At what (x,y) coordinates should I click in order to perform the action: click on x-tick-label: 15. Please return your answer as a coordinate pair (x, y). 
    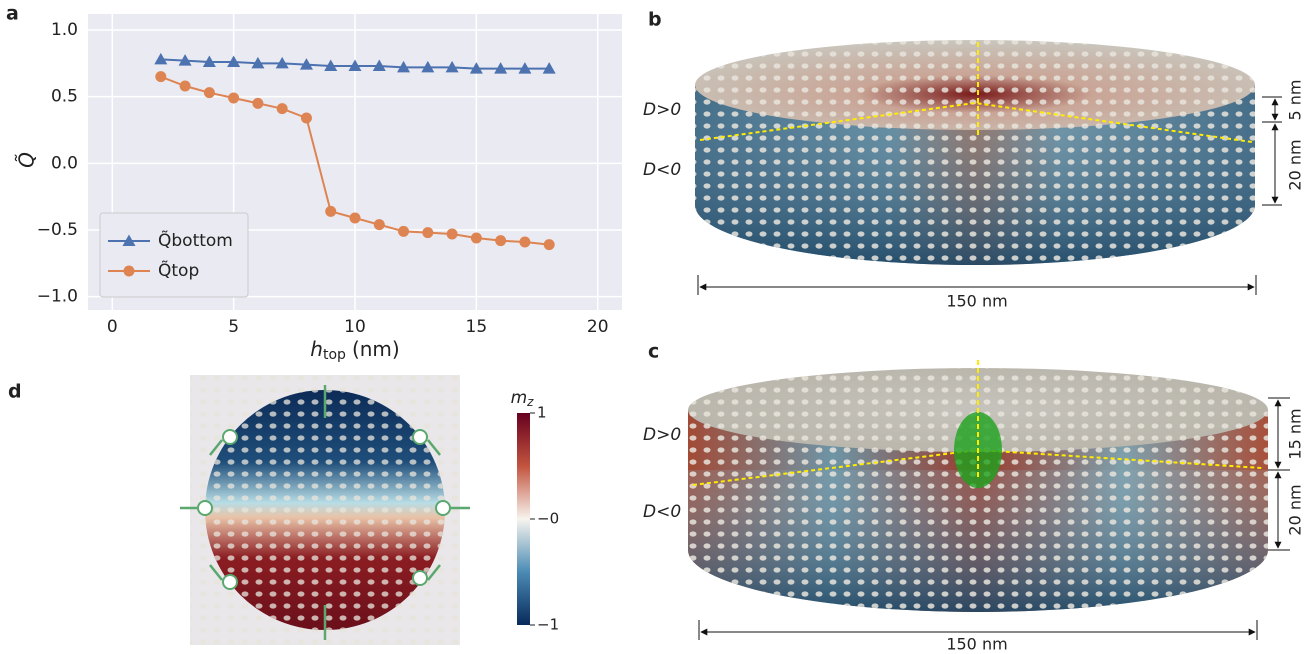
    Looking at the image, I should click on (477, 327).